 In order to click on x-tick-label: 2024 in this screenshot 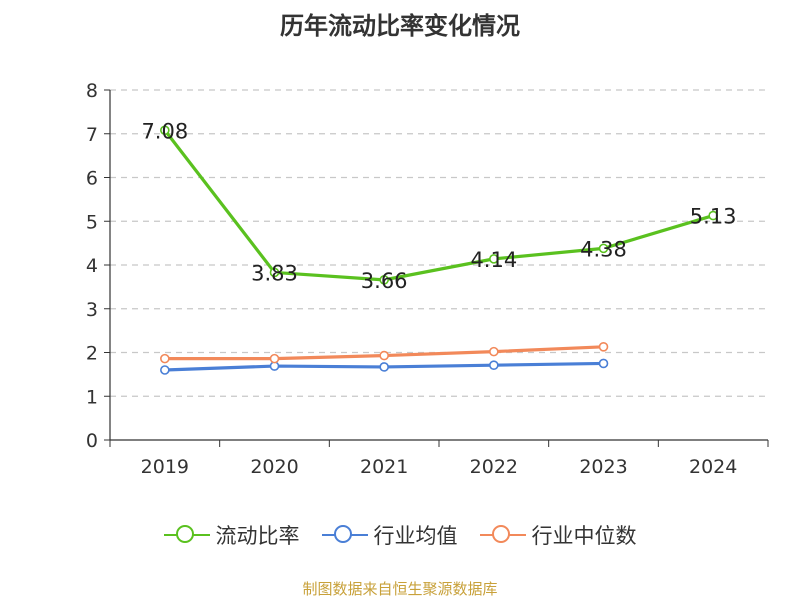, I will do `click(713, 467)`.